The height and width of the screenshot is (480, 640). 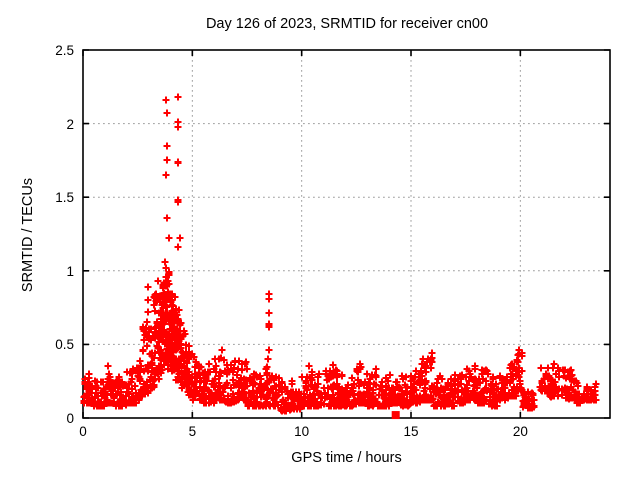 I want to click on x-axis-label: GPS time / hours, so click(x=346, y=458).